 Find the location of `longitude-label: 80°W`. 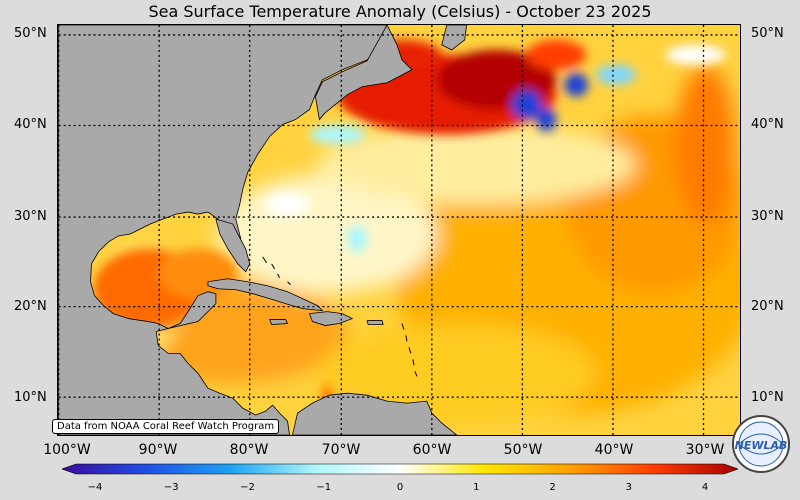

longitude-label: 80°W is located at coordinates (249, 450).